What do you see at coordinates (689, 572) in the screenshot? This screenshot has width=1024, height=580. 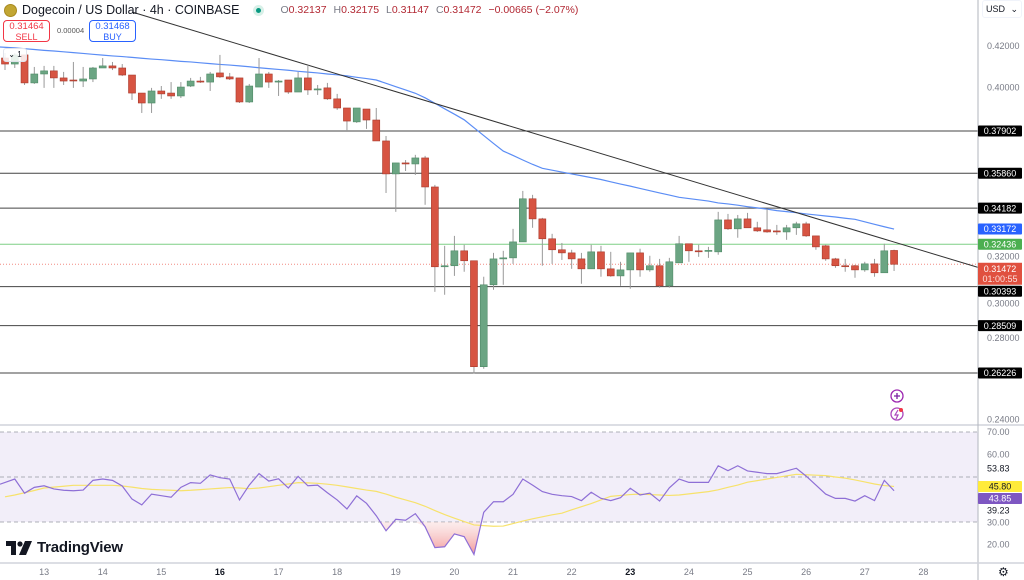 I see `time-tick: 24` at bounding box center [689, 572].